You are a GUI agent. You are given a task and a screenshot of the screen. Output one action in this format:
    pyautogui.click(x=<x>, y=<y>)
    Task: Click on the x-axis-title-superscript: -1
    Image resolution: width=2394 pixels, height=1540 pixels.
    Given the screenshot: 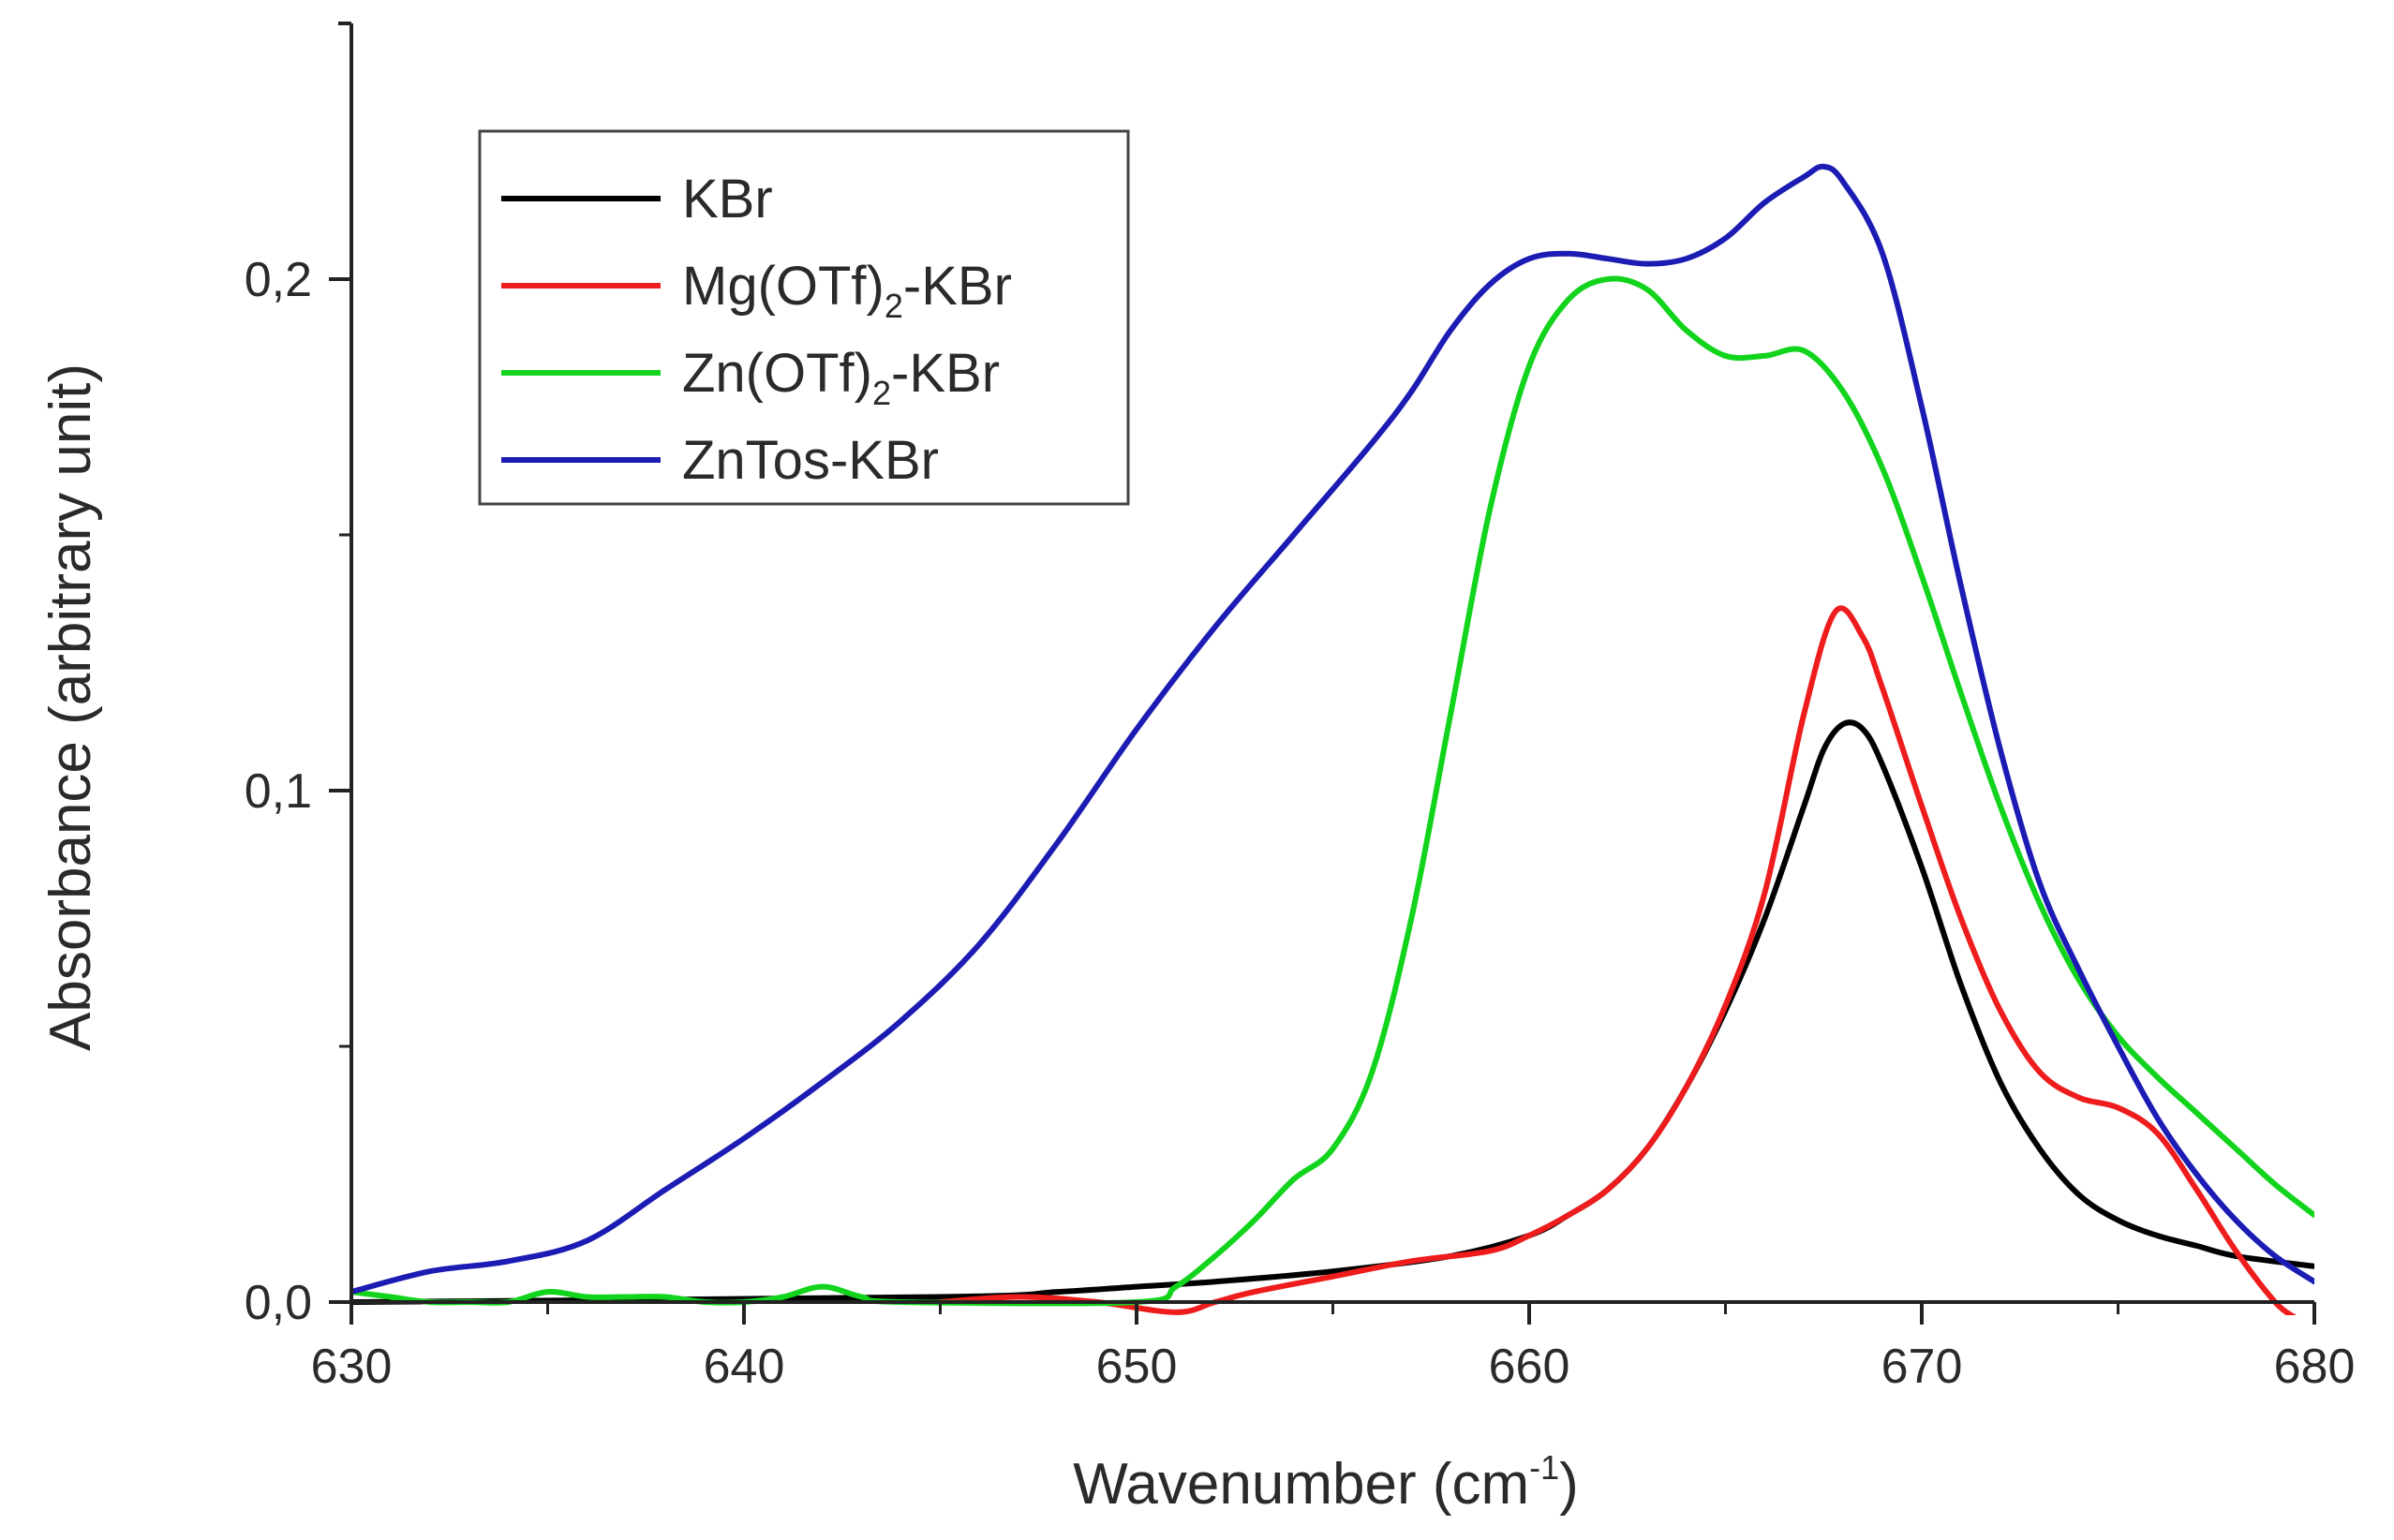 What is the action you would take?
    pyautogui.click(x=1544, y=1467)
    